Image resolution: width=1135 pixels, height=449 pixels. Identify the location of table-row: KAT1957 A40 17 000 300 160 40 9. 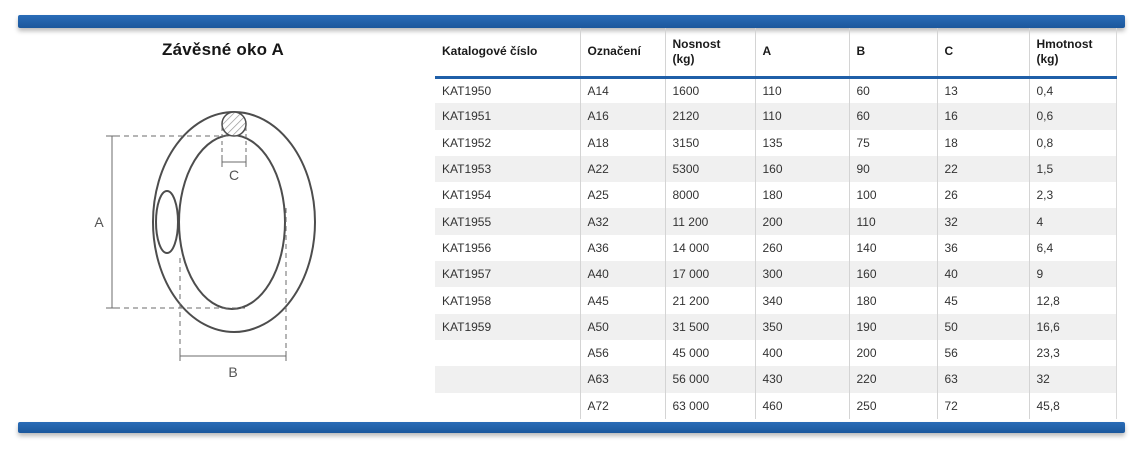
(776, 274).